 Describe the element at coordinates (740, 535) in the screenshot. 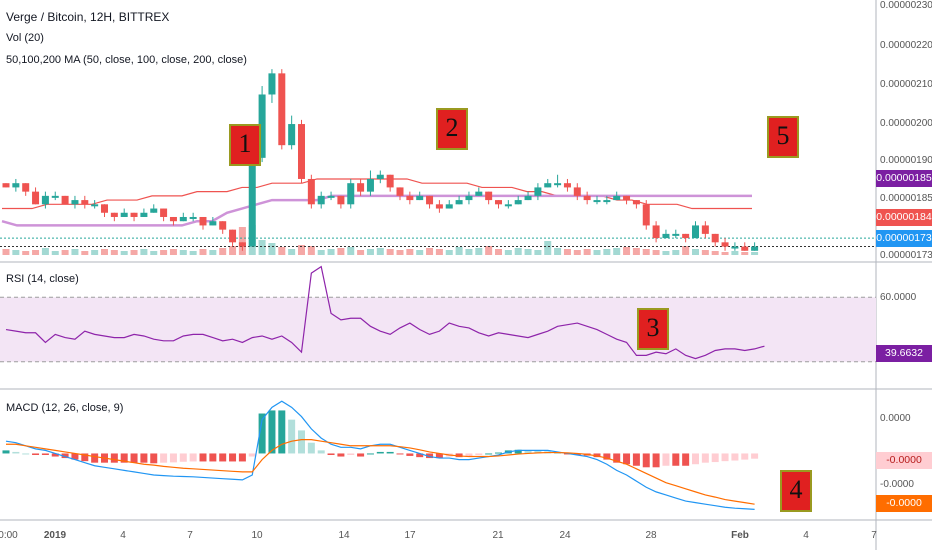

I see `date-tick-label: Feb` at that location.